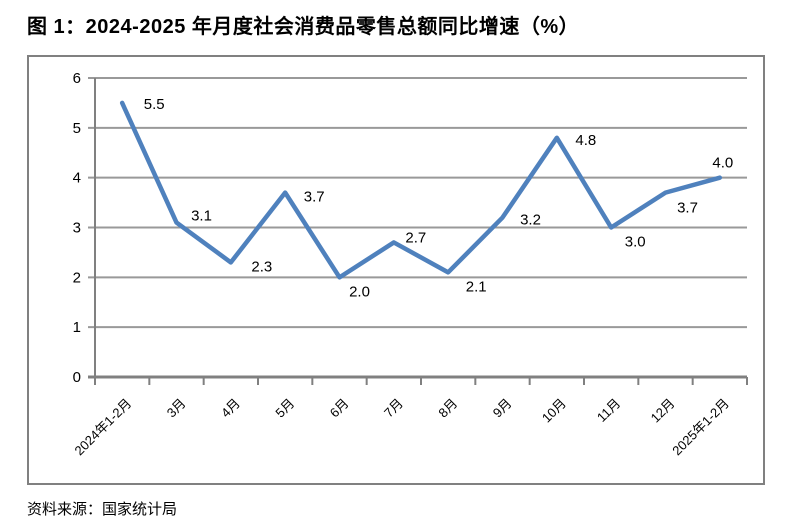 The width and height of the screenshot is (807, 532). I want to click on x-axis-tick-label: 5月, so click(284, 408).